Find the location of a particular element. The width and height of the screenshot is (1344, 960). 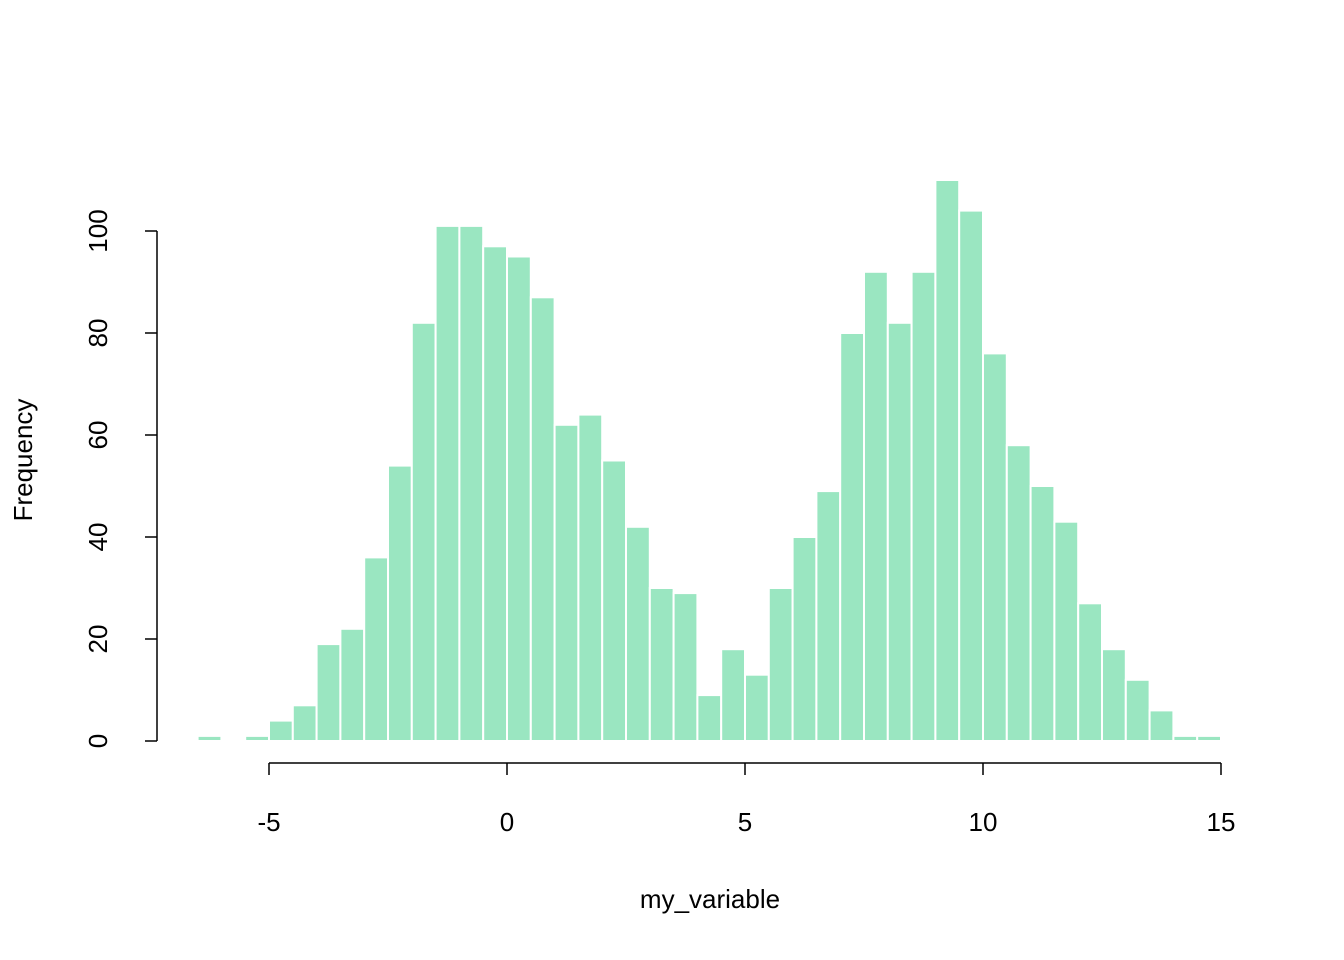

y-tick-label: 0 is located at coordinates (98, 741).